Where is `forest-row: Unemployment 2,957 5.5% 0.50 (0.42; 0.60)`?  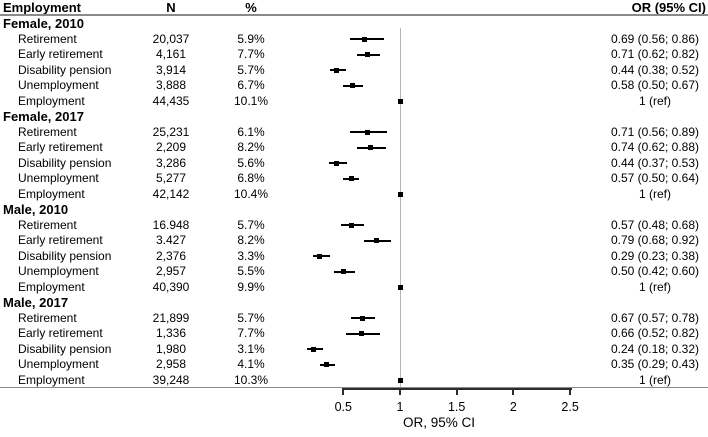 forest-row: Unemployment 2,957 5.5% 0.50 (0.42; 0.60) is located at coordinates (354, 272).